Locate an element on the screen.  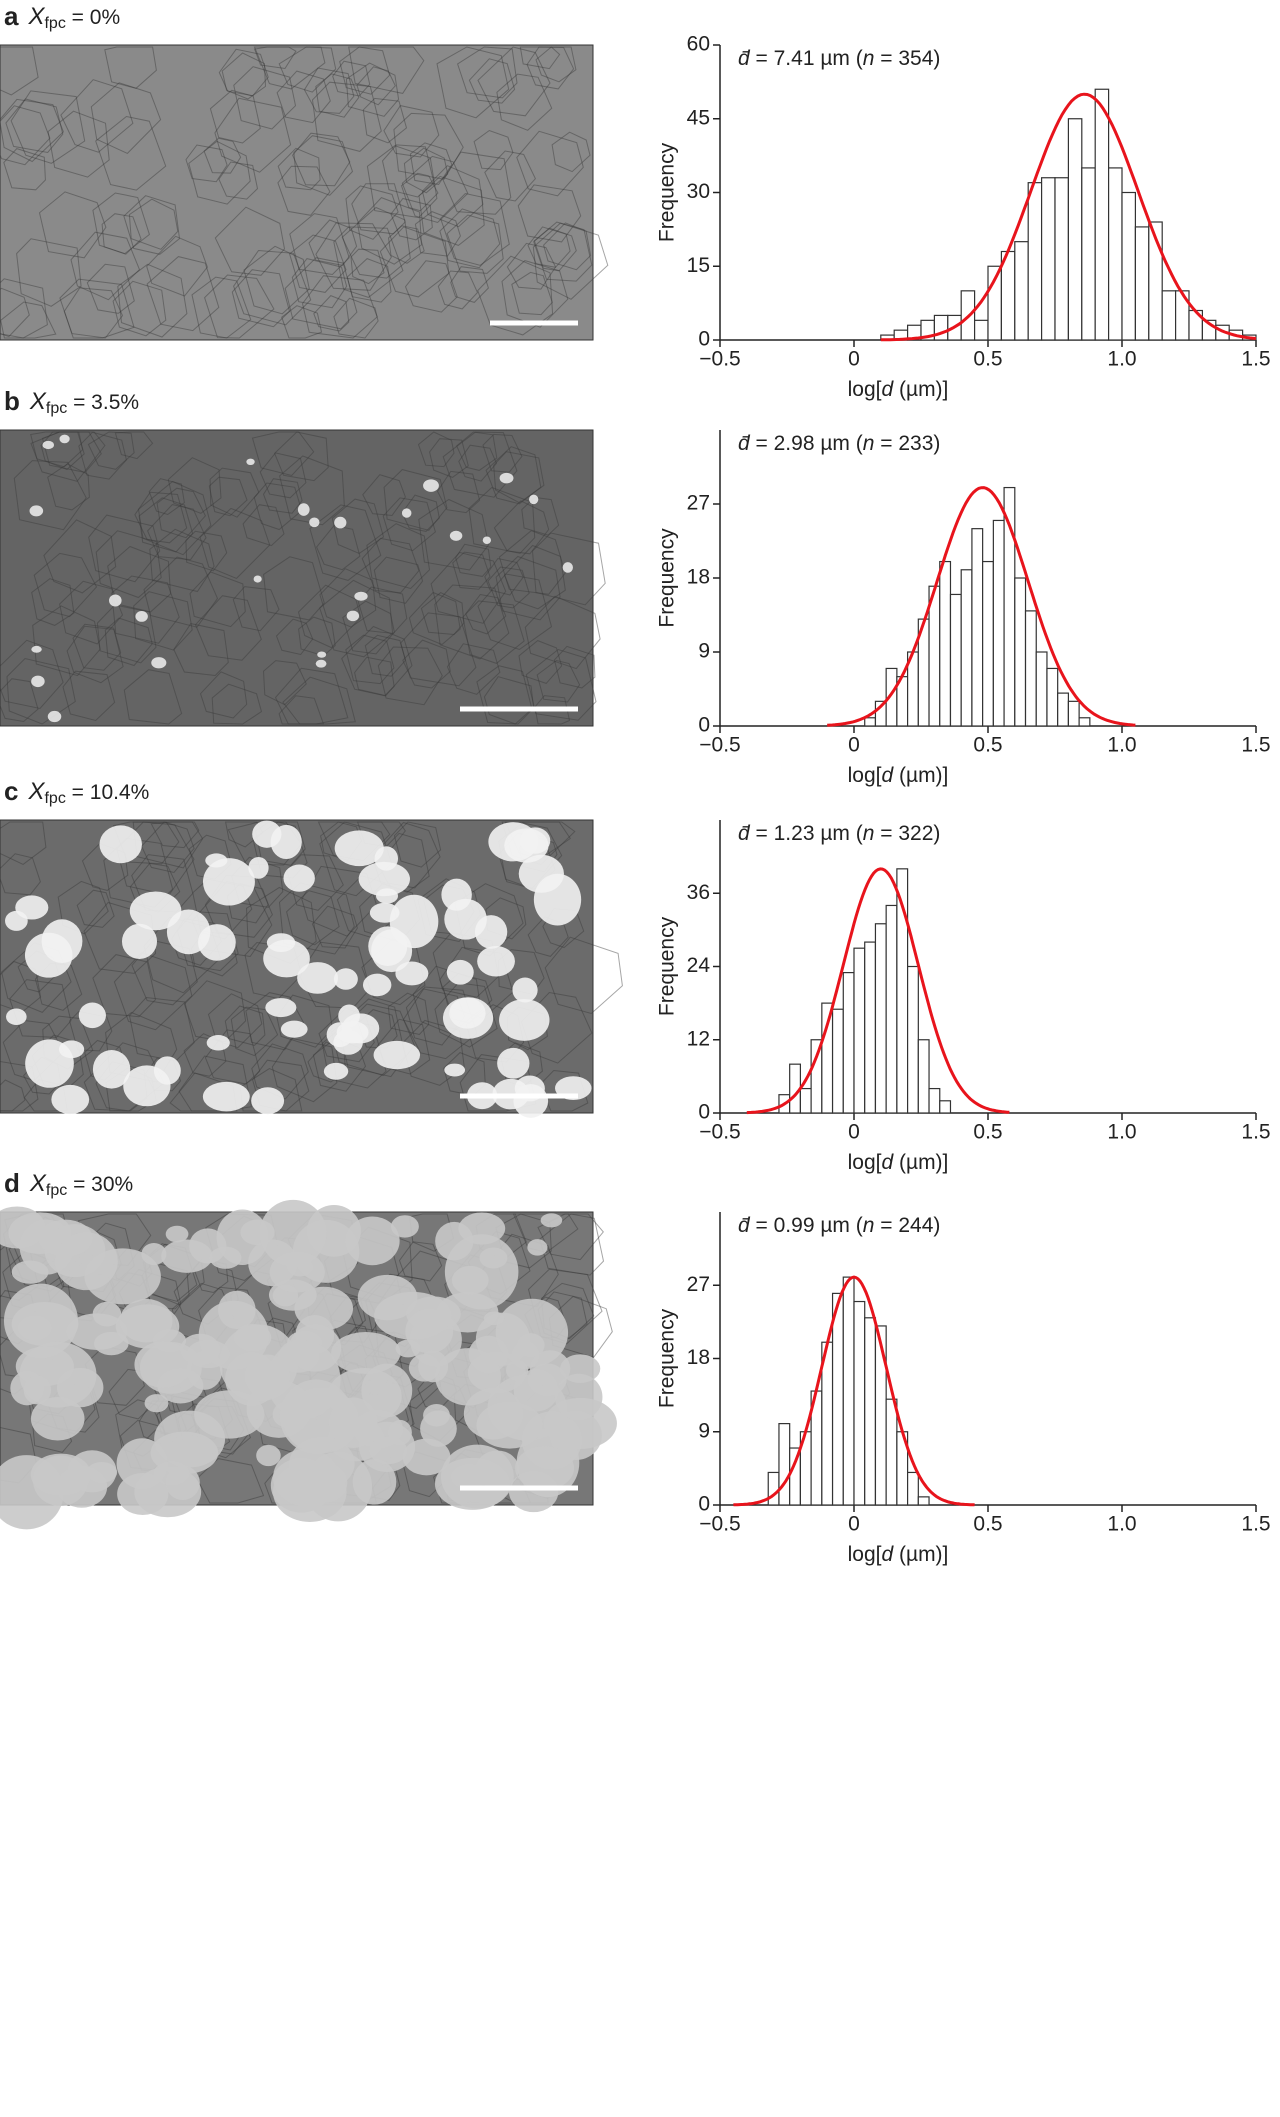
stat-part: n is located at coordinates (869, 1225).